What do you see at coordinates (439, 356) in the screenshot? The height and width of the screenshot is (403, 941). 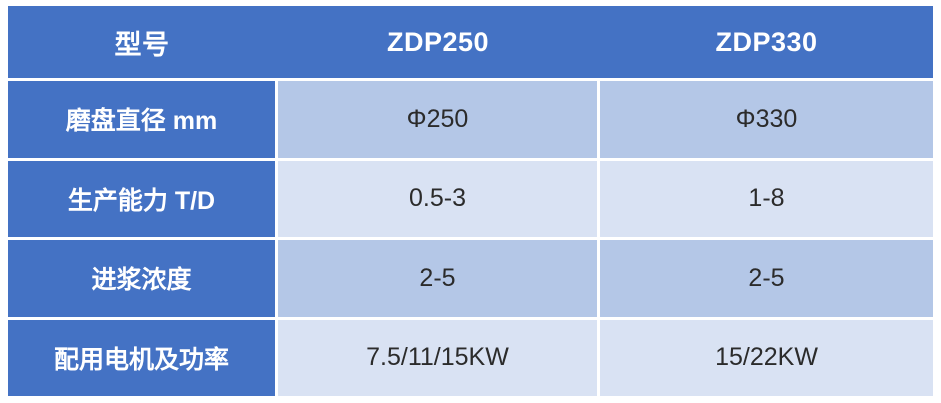 I see `cell-motor-power-zdp250: 7.5/11/15KW` at bounding box center [439, 356].